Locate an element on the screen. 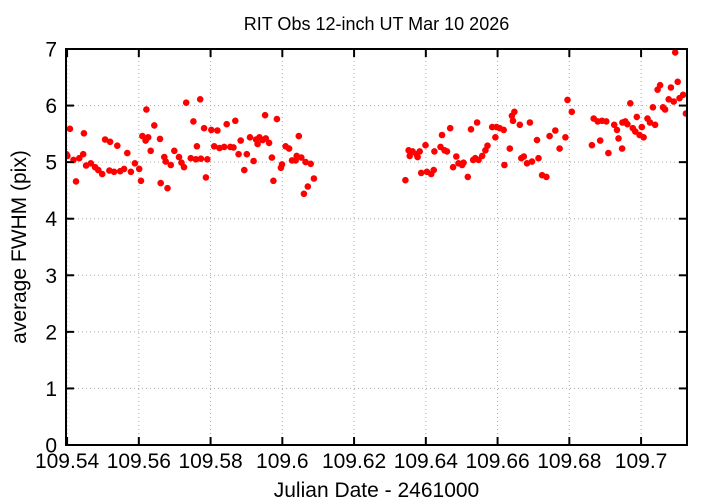 The height and width of the screenshot is (504, 720). svg-text: 109.66 is located at coordinates (497, 461).